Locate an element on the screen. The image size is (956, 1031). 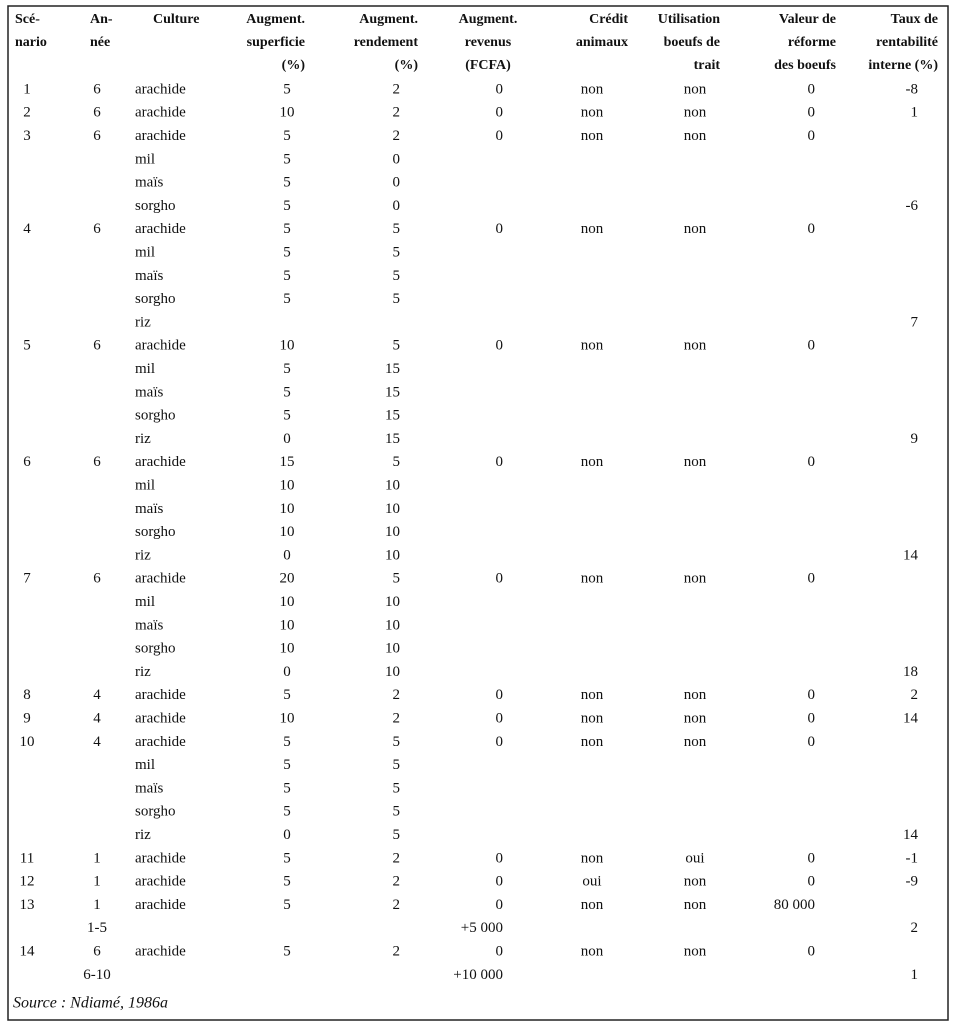
column-header: boeufs de is located at coordinates (692, 42).